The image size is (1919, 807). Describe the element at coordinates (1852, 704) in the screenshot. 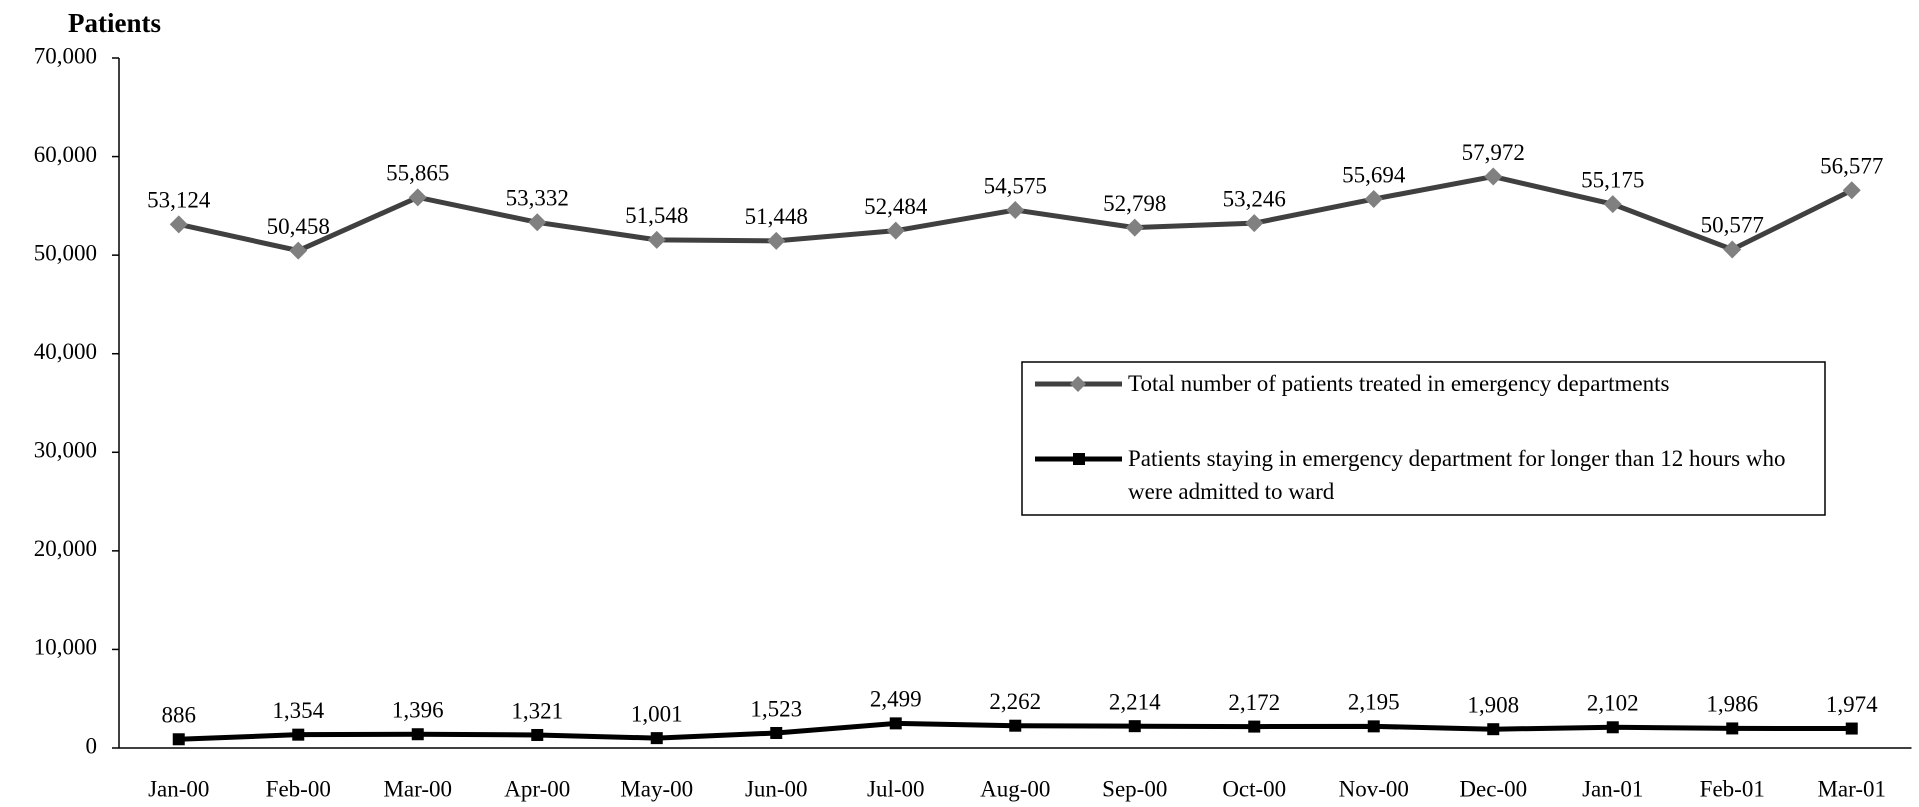

I see `data-label: 1,974` at that location.